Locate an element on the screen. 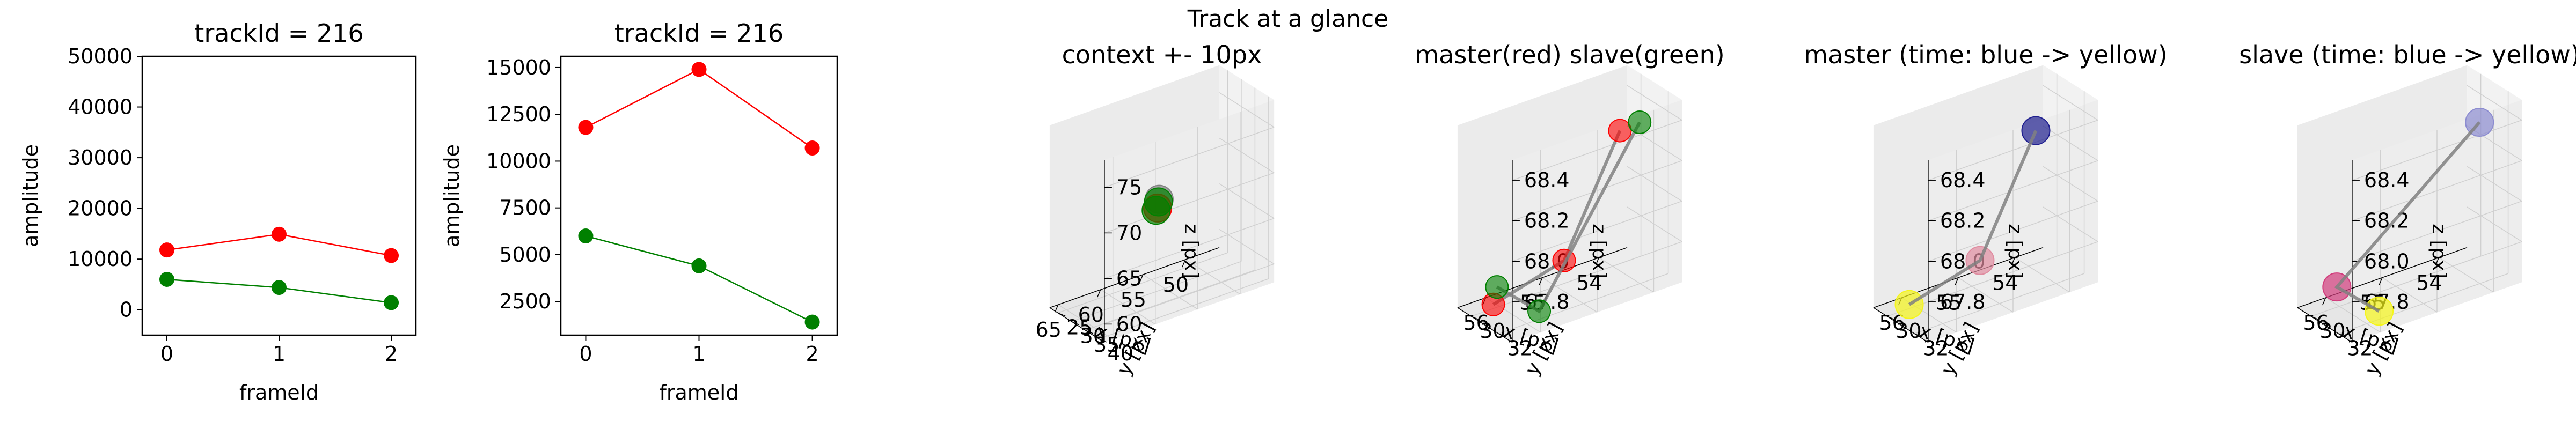 This screenshot has width=2576, height=429. y-tick-label: 2500 is located at coordinates (525, 301).